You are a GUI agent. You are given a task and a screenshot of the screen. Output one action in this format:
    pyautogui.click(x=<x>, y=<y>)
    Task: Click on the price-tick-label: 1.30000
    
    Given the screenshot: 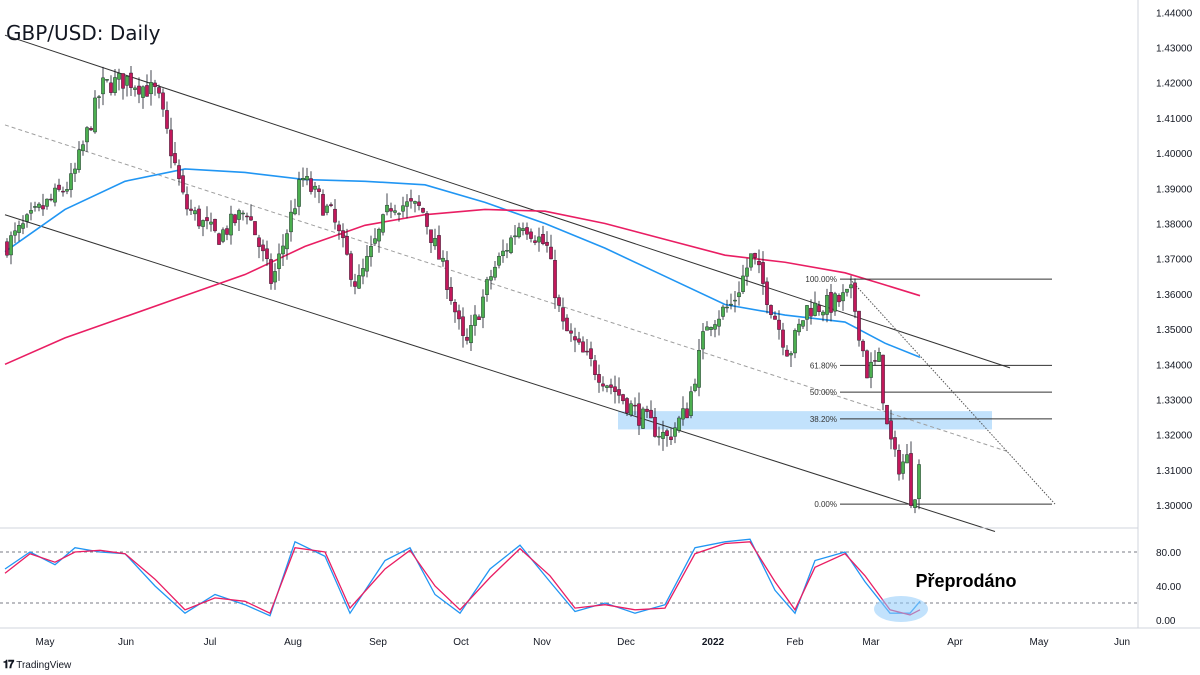 What is the action you would take?
    pyautogui.click(x=1174, y=506)
    